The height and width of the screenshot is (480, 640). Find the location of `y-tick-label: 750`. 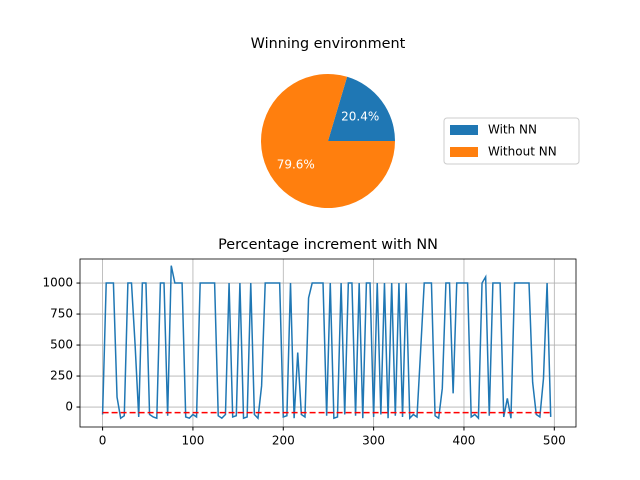

y-tick-label: 750 is located at coordinates (61, 314).